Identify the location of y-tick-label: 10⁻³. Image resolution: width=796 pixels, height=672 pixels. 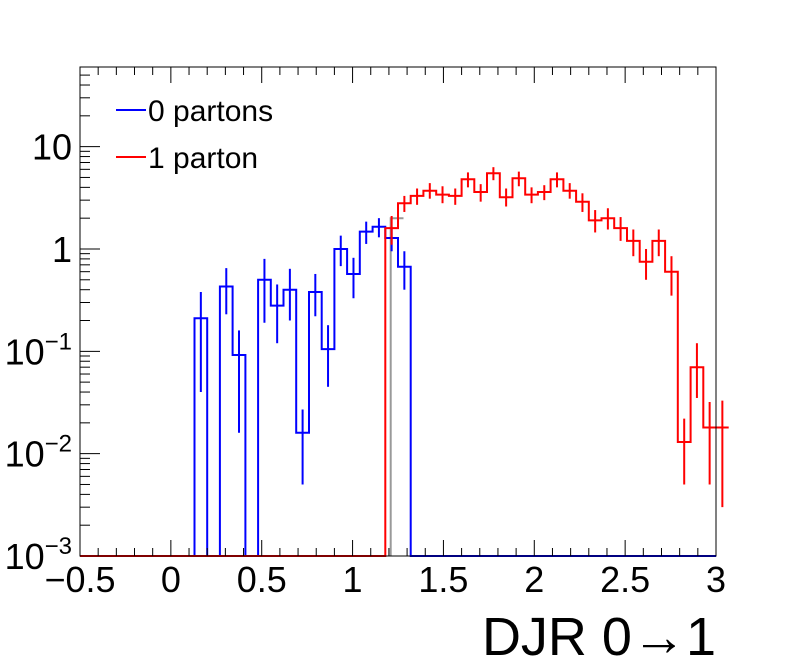
(38, 555).